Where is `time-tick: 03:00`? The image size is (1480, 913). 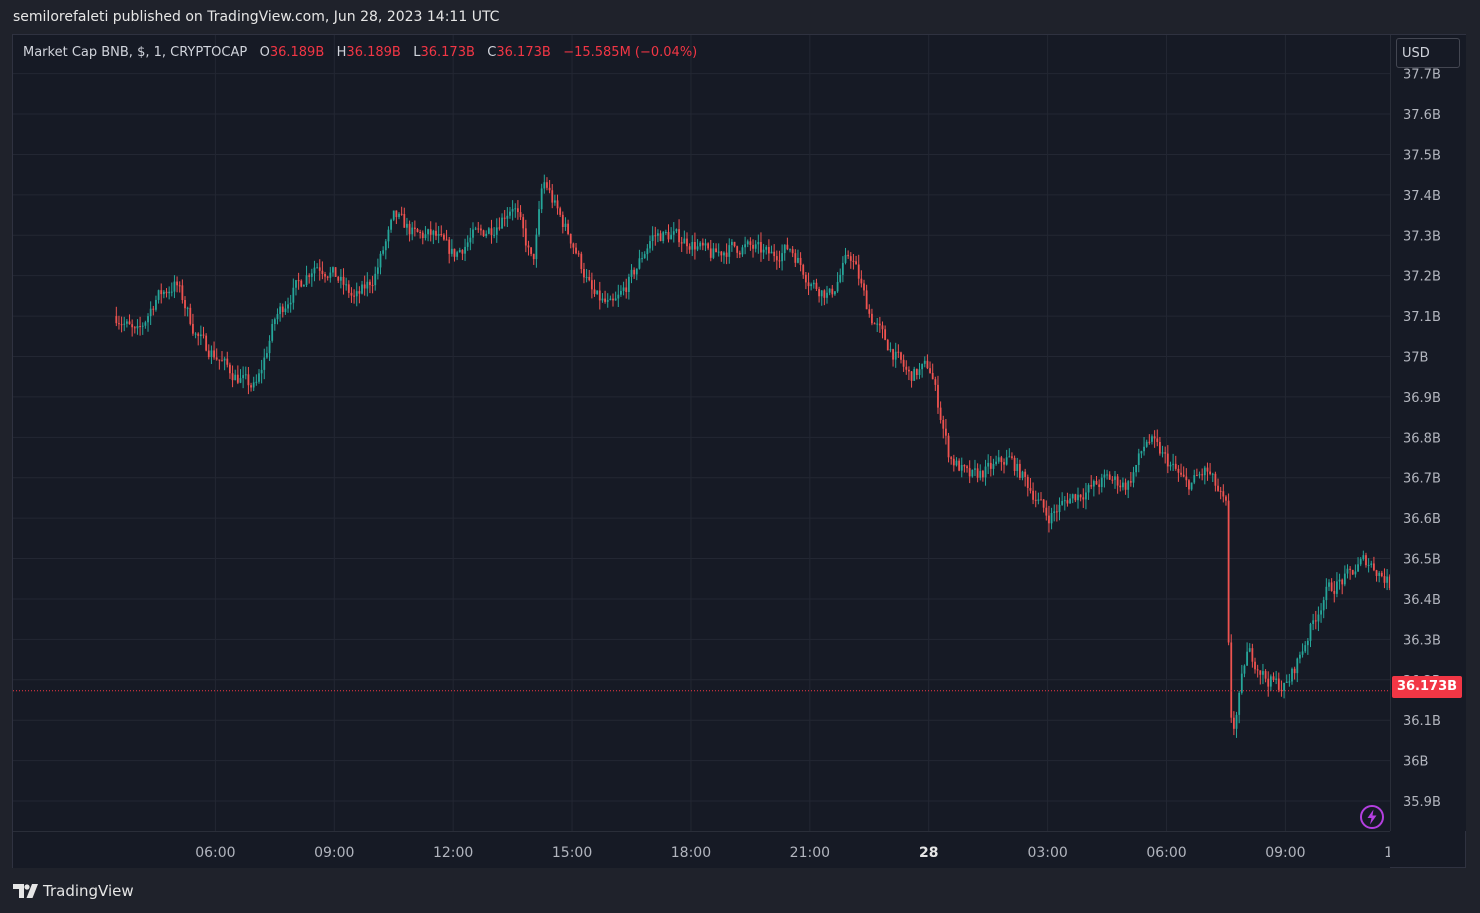
time-tick: 03:00 is located at coordinates (1047, 853).